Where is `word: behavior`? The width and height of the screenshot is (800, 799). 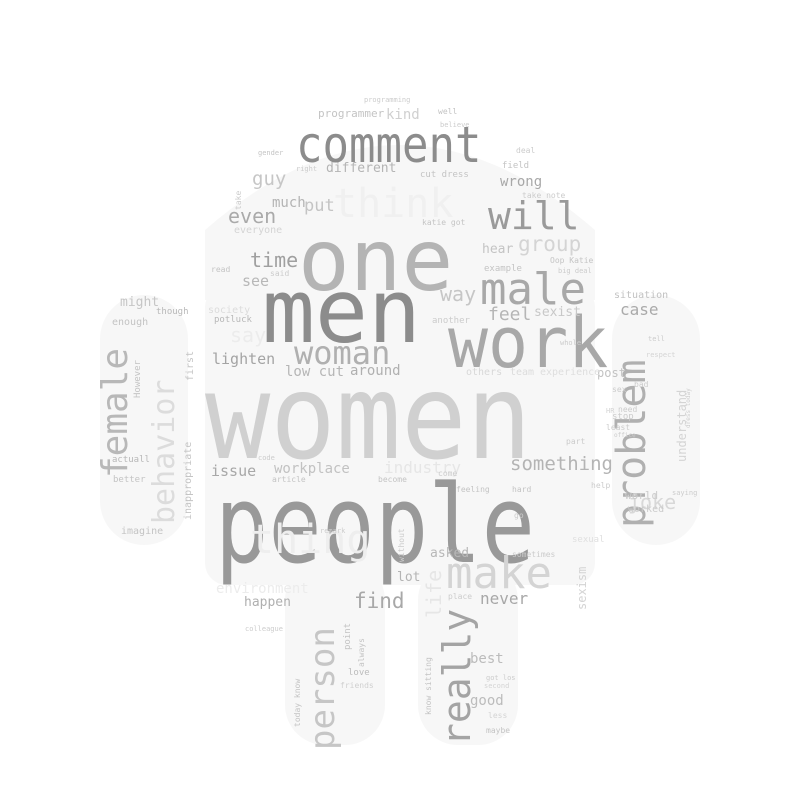
word: behavior is located at coordinates (164, 452).